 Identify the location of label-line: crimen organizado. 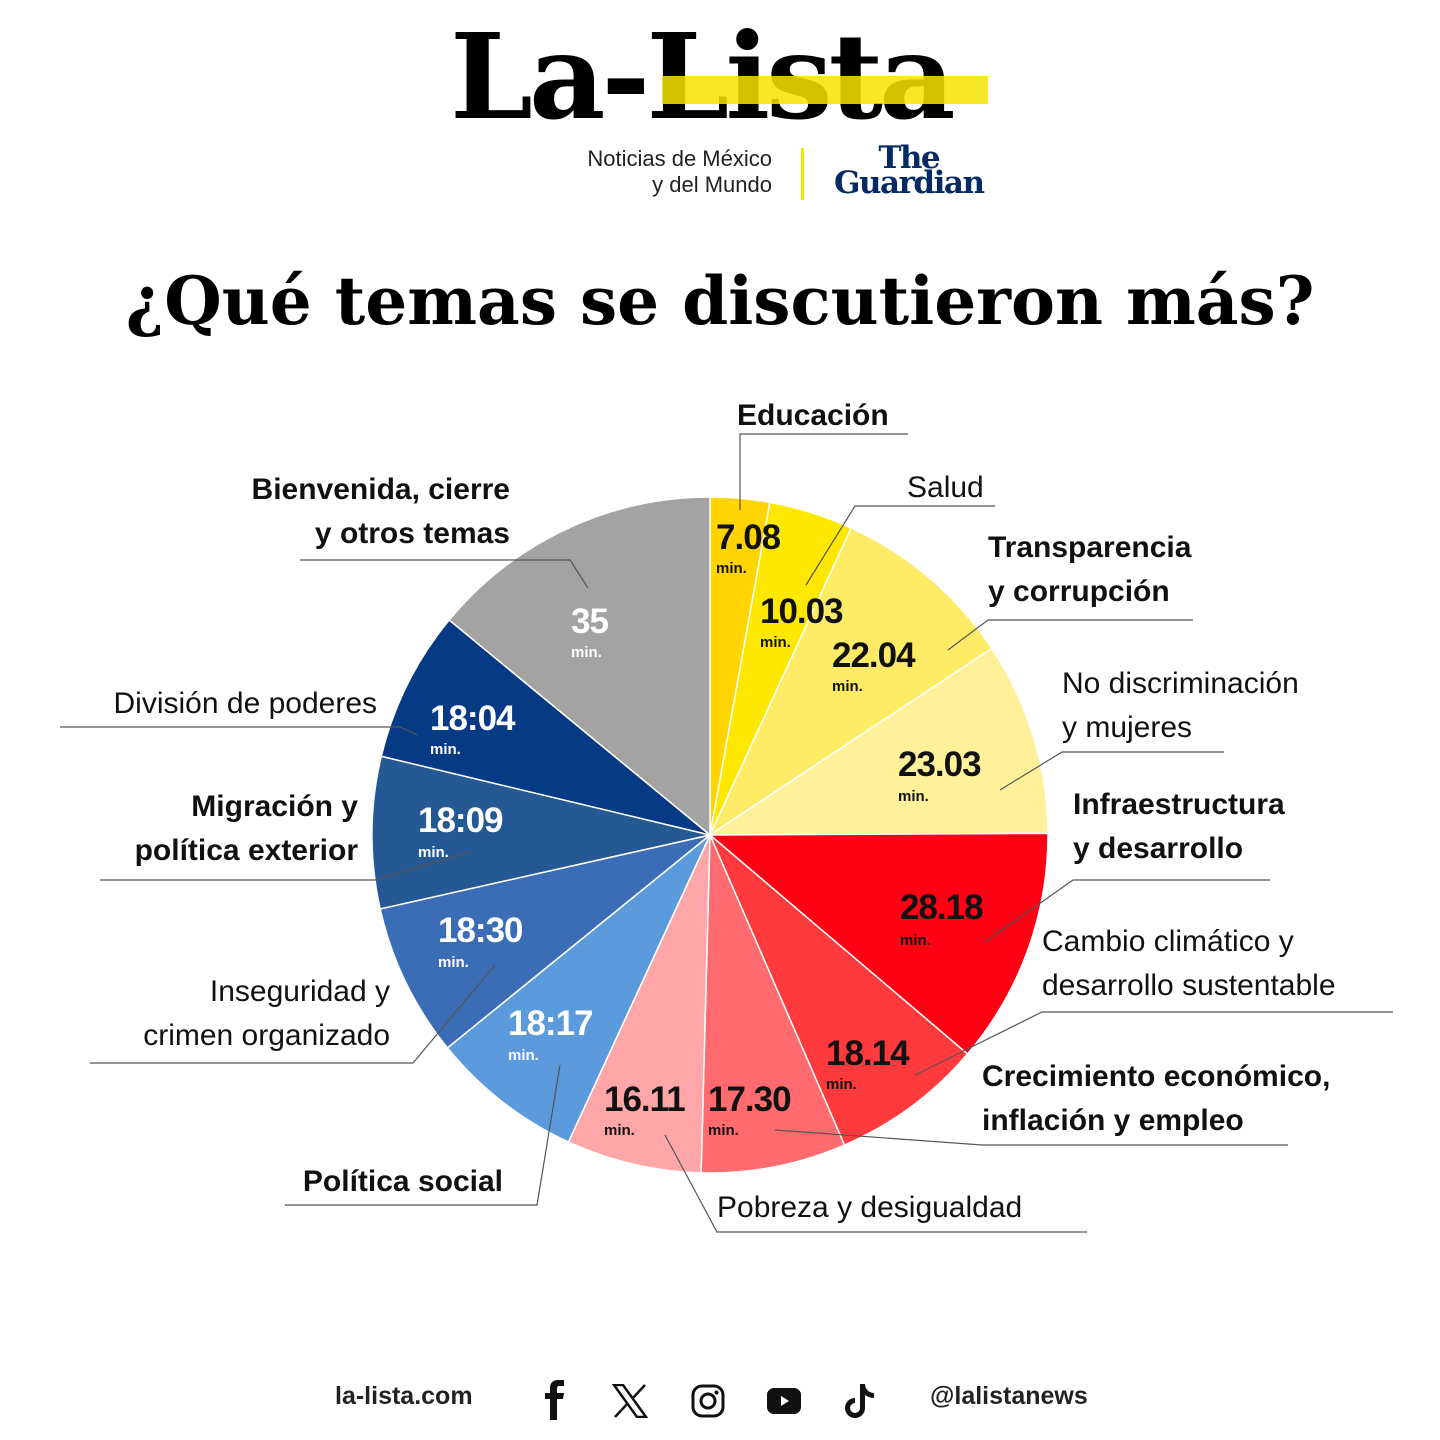
(266, 1035).